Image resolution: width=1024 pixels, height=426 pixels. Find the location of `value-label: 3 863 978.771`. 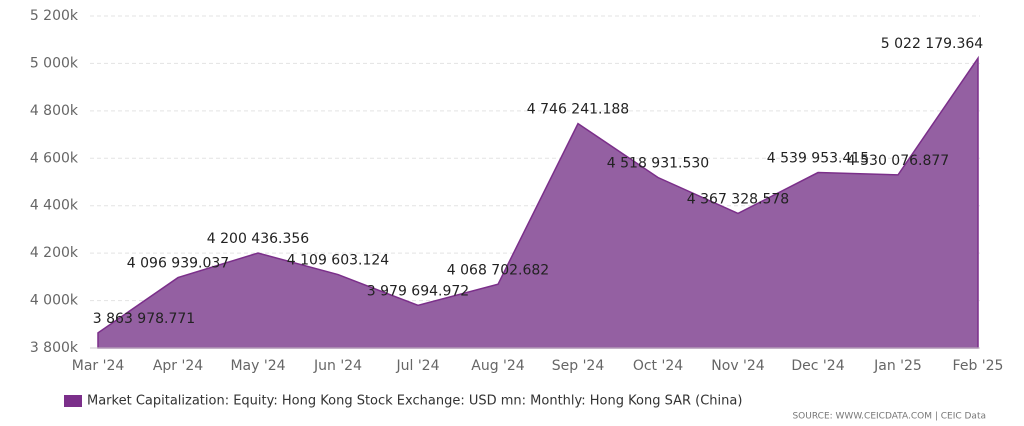

value-label: 3 863 978.771 is located at coordinates (144, 319).